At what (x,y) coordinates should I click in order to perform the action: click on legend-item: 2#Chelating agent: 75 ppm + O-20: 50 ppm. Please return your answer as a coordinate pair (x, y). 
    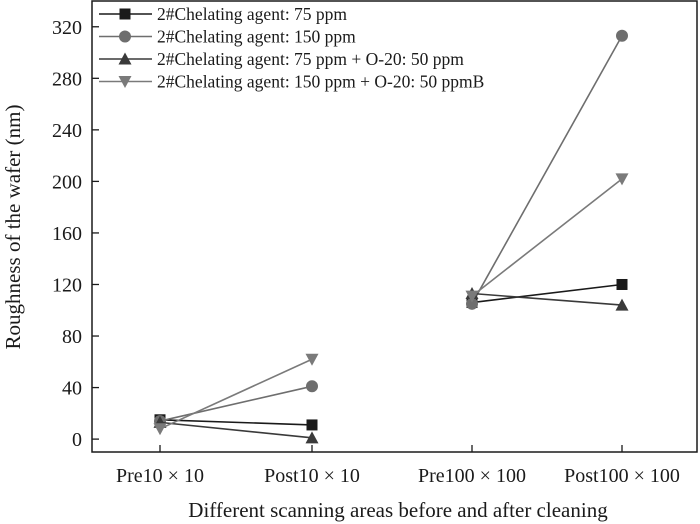
    Looking at the image, I should click on (281, 59).